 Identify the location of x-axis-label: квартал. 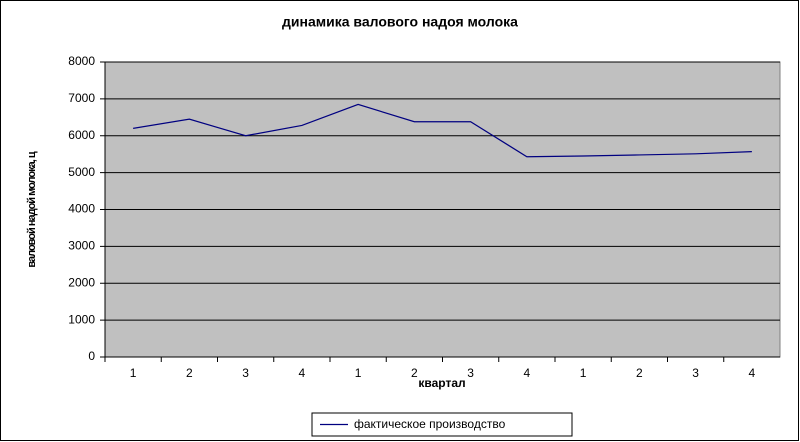
(441, 383).